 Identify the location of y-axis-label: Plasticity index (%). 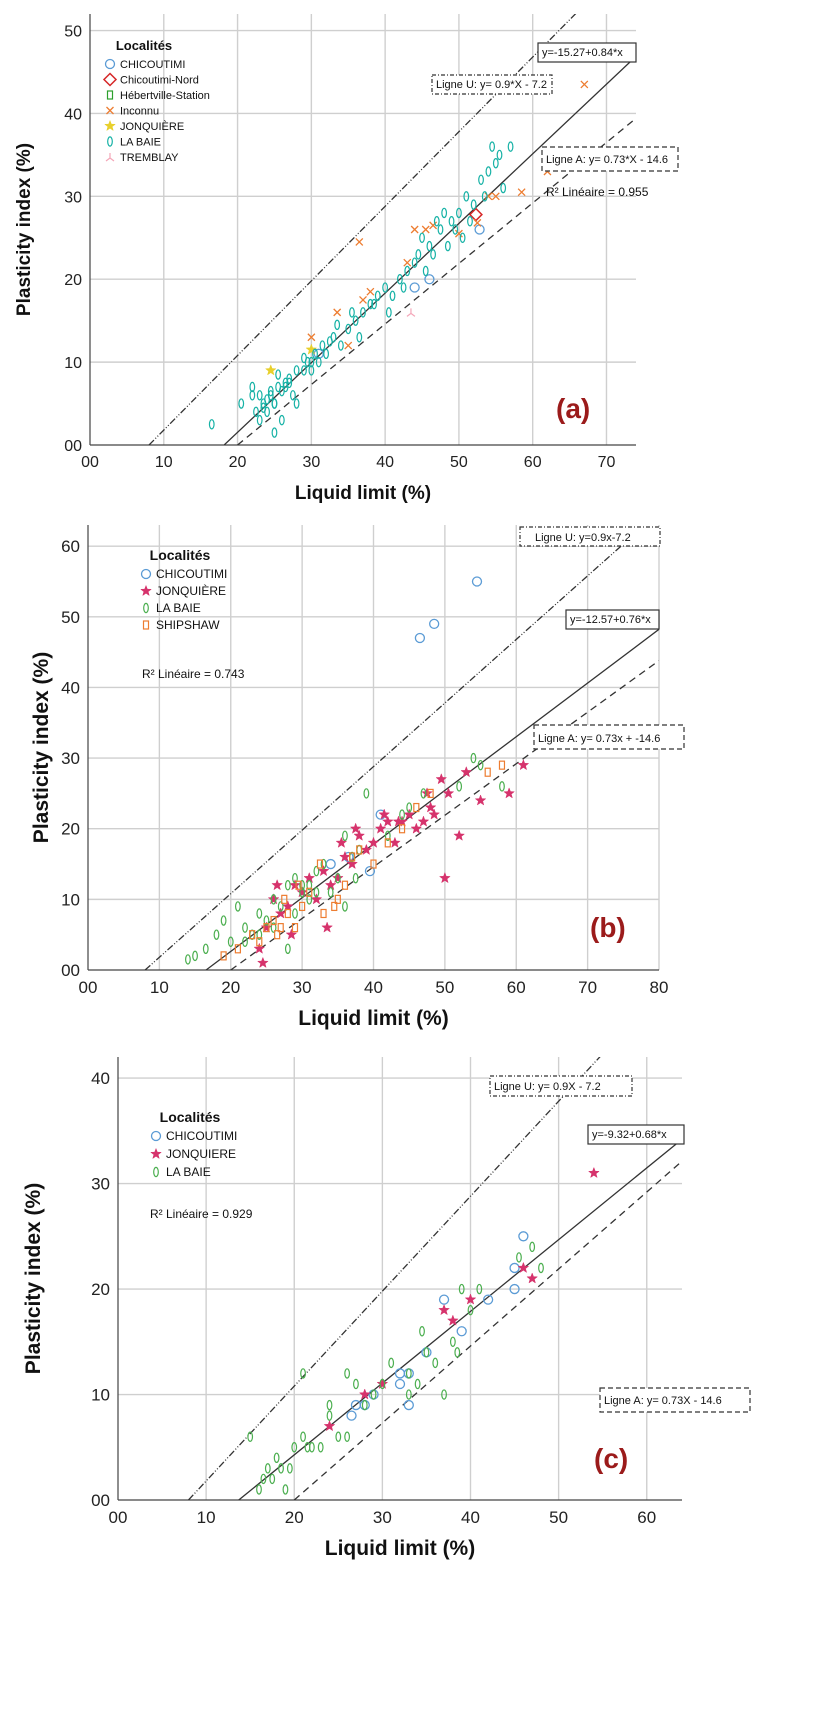
(41, 747).